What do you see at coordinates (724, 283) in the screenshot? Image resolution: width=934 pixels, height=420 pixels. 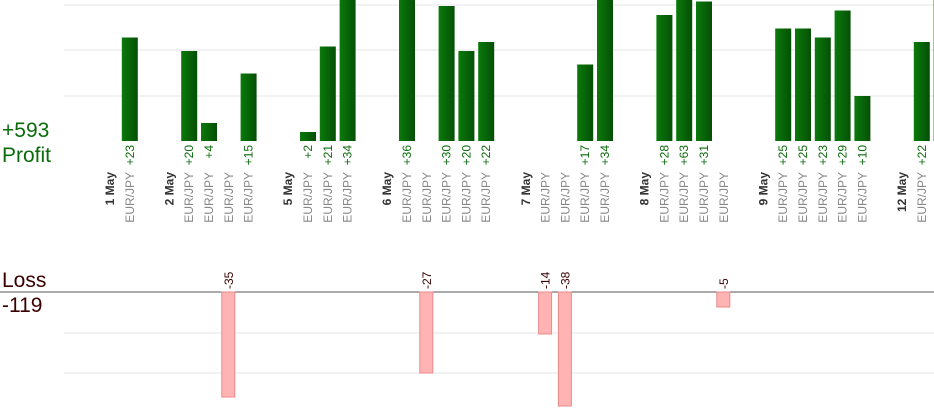 I see `loss-value-label: -5` at bounding box center [724, 283].